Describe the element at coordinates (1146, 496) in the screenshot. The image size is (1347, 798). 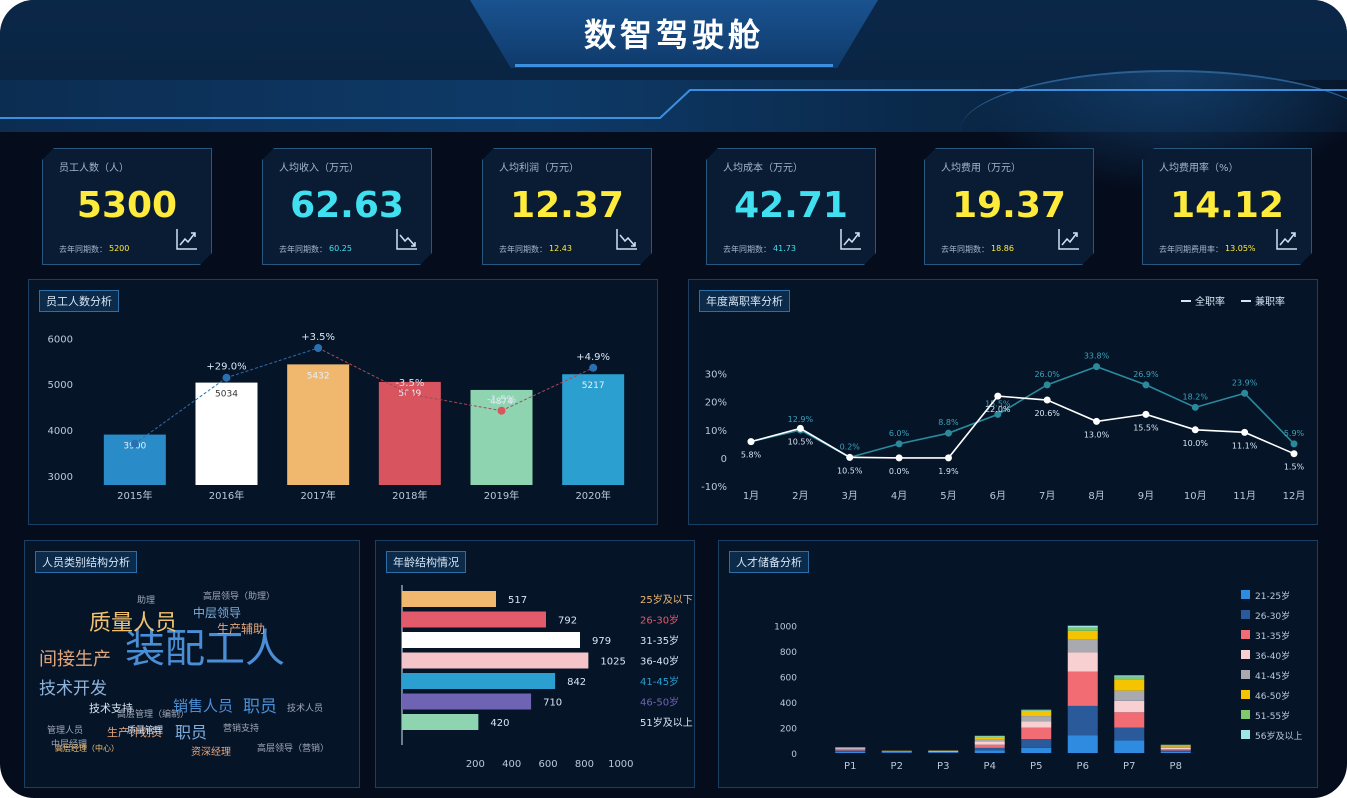
I see `x-tick-label: 9月` at that location.